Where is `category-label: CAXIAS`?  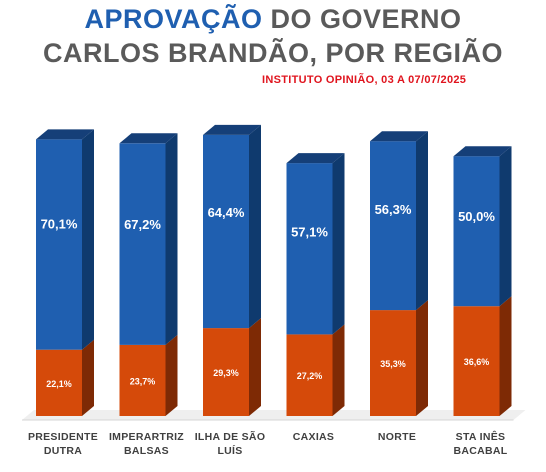 category-label: CAXIAS is located at coordinates (313, 437).